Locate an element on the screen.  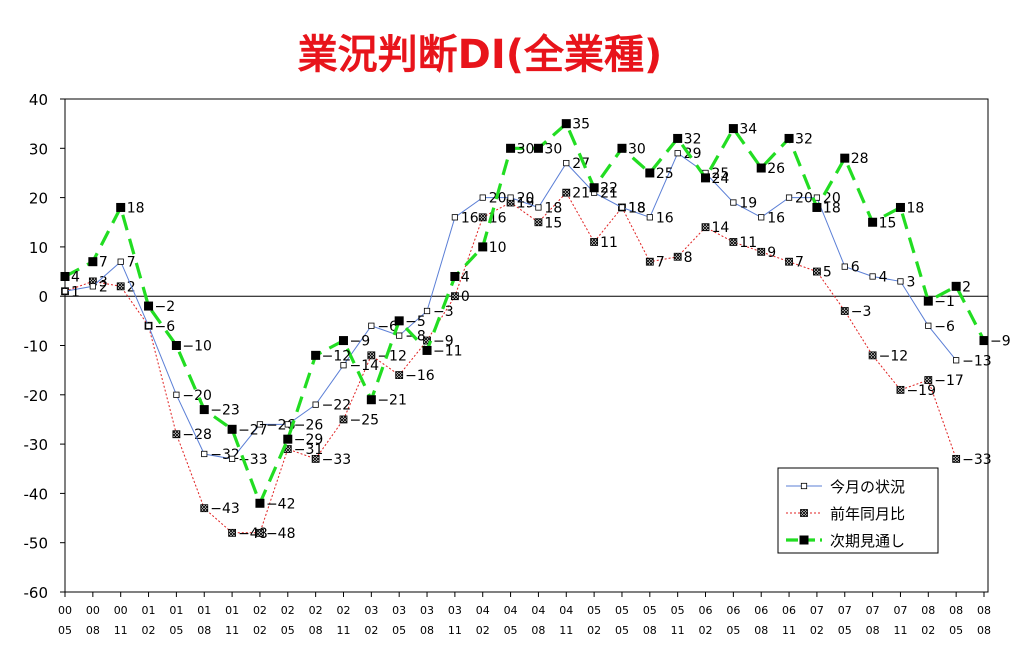
data-label: 29 is located at coordinates (693, 154).